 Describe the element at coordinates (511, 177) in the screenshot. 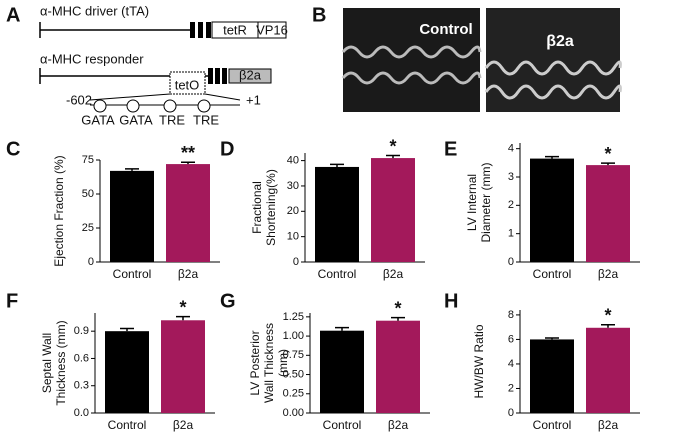

I see `y-tick-label: 3` at that location.